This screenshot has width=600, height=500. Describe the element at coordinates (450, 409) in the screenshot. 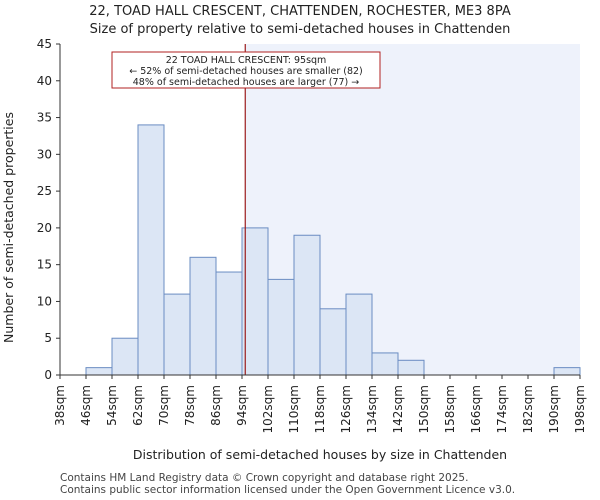

I see `x-tick-label: 158sqm` at that location.